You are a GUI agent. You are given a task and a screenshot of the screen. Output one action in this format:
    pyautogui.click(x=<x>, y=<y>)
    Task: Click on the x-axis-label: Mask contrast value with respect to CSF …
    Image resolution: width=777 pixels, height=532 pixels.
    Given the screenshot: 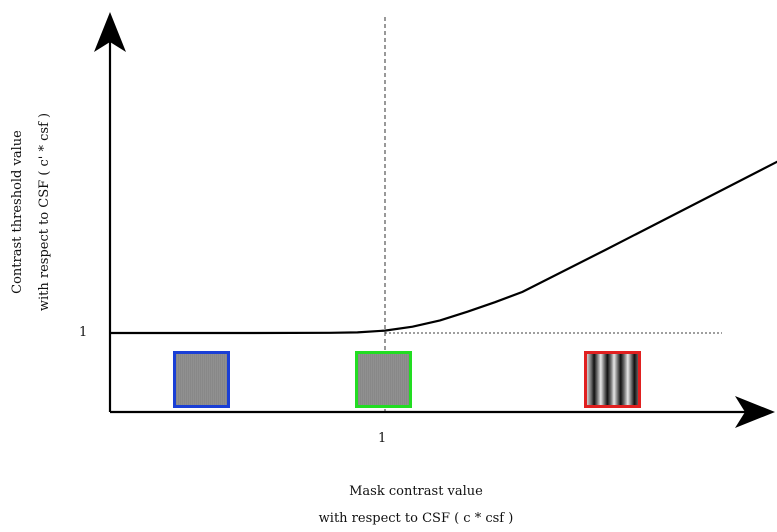 What is the action you would take?
    pyautogui.click(x=416, y=505)
    